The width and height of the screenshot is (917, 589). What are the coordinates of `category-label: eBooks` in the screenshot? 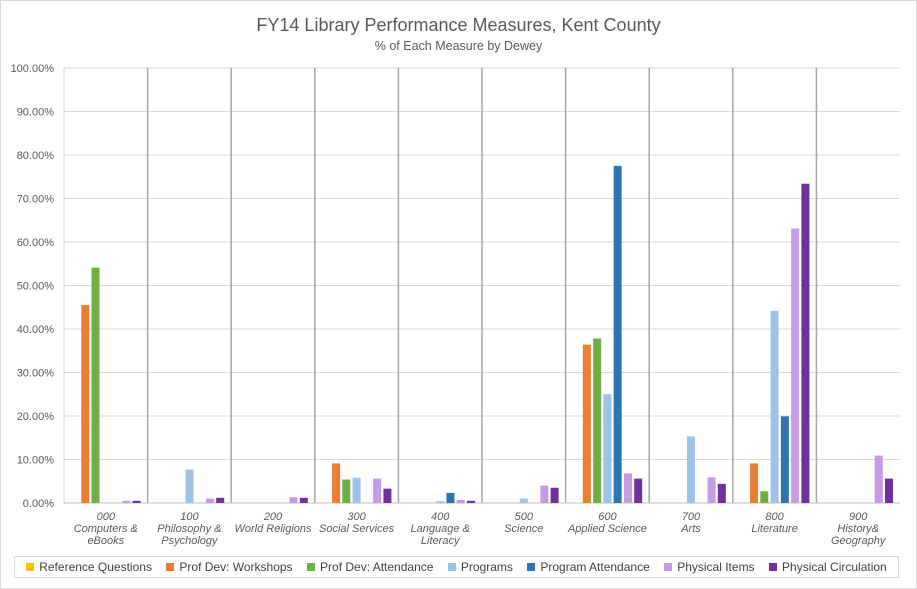 It's located at (105, 541).